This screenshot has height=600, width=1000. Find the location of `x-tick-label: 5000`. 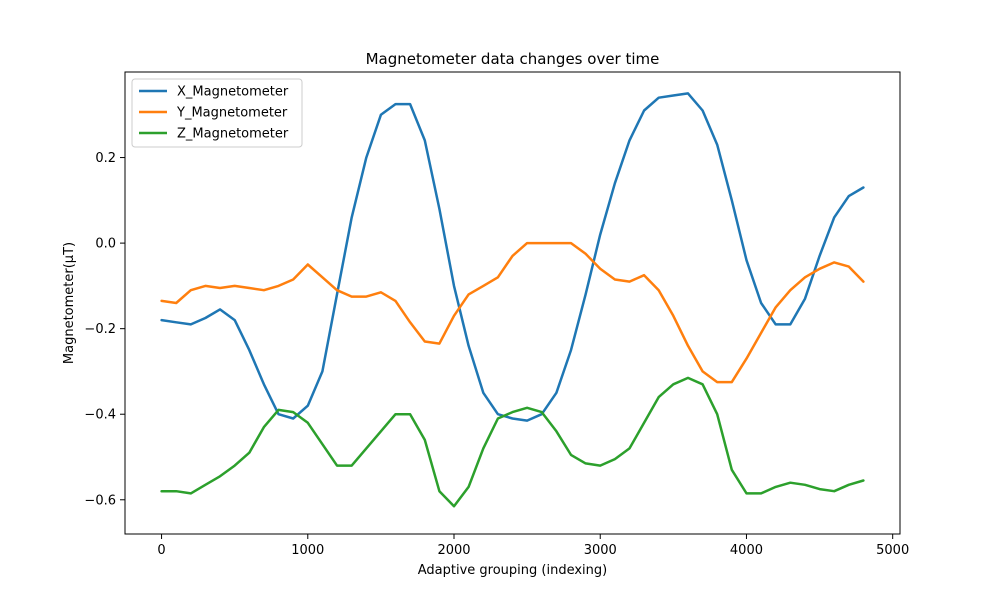

x-tick-label: 5000 is located at coordinates (892, 550).